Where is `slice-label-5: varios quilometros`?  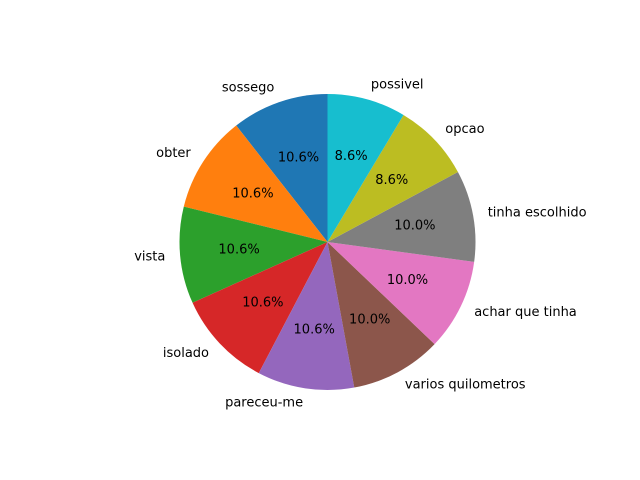 slice-label-5: varios quilometros is located at coordinates (465, 385).